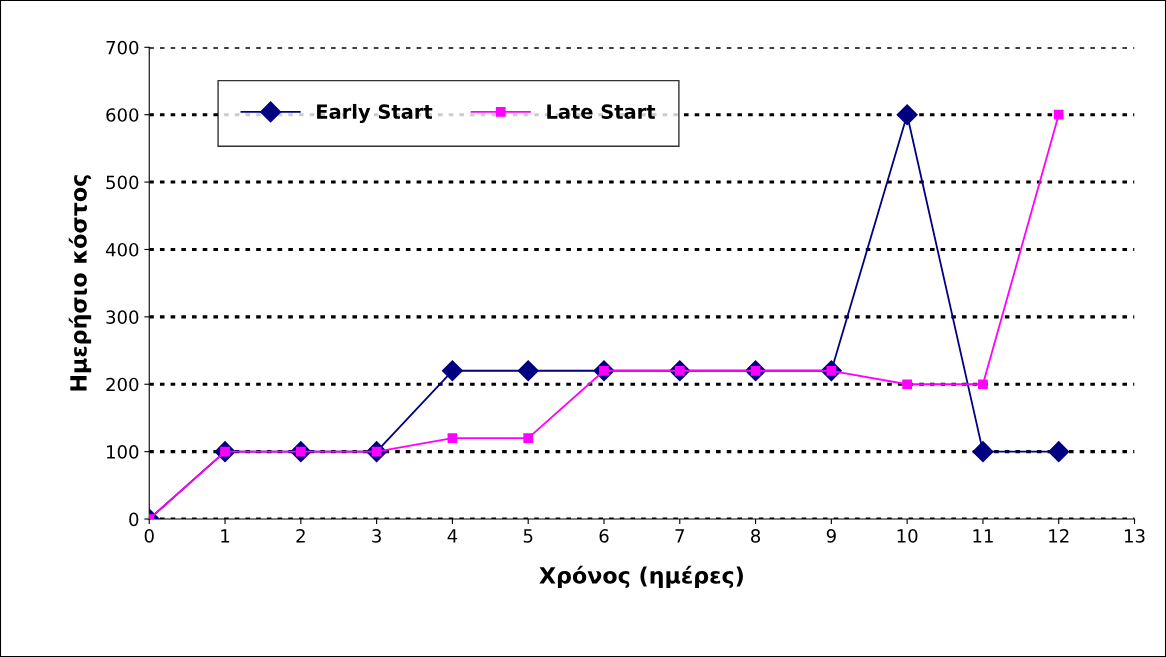  Describe the element at coordinates (375, 113) in the screenshot. I see `legend-label: Early Start` at that location.